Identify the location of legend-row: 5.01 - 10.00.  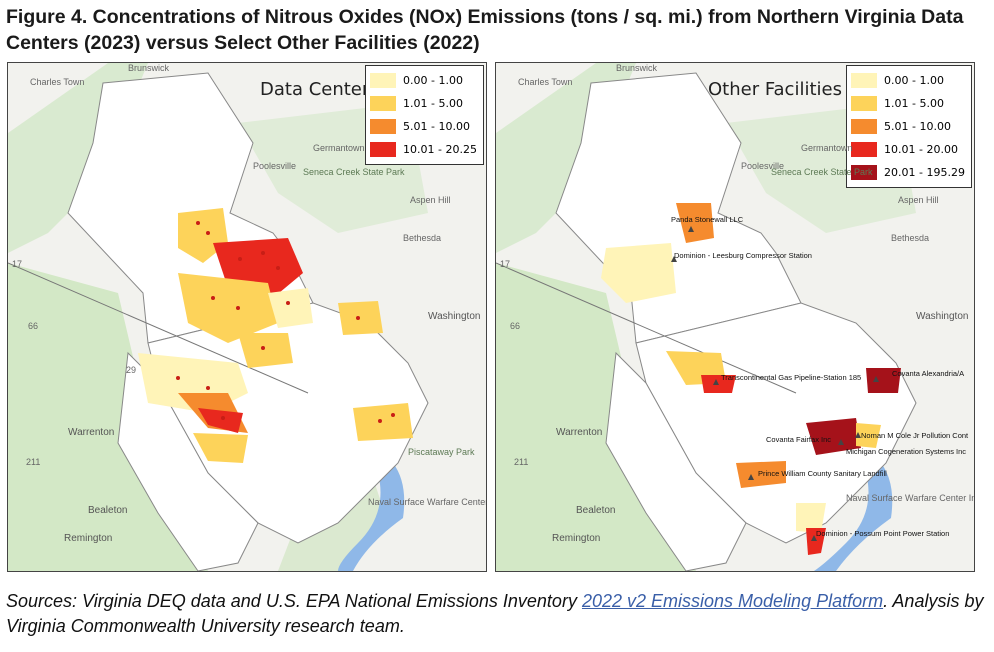
(908, 126).